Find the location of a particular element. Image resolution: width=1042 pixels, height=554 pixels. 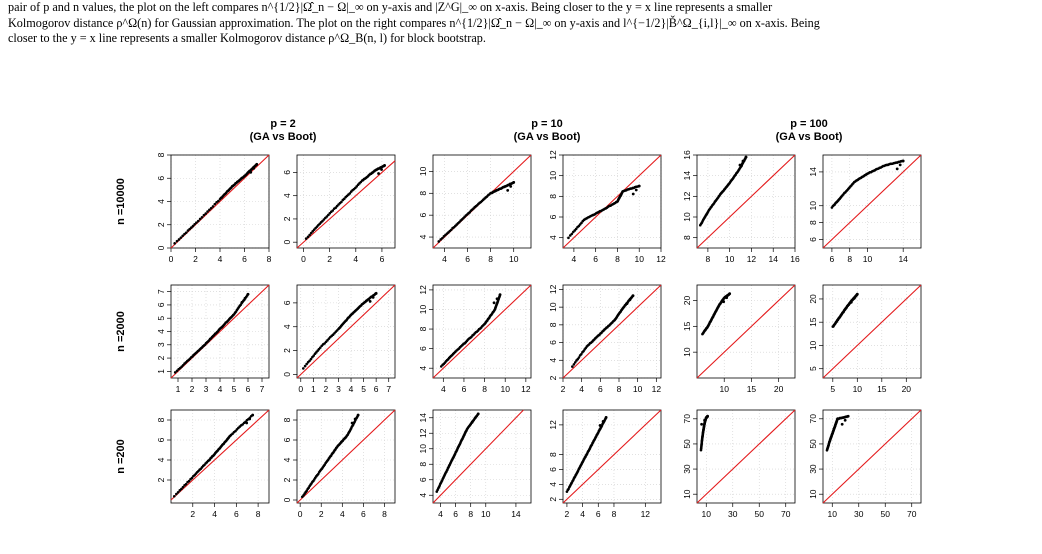

y-tick-label: 2 is located at coordinates (161, 357).